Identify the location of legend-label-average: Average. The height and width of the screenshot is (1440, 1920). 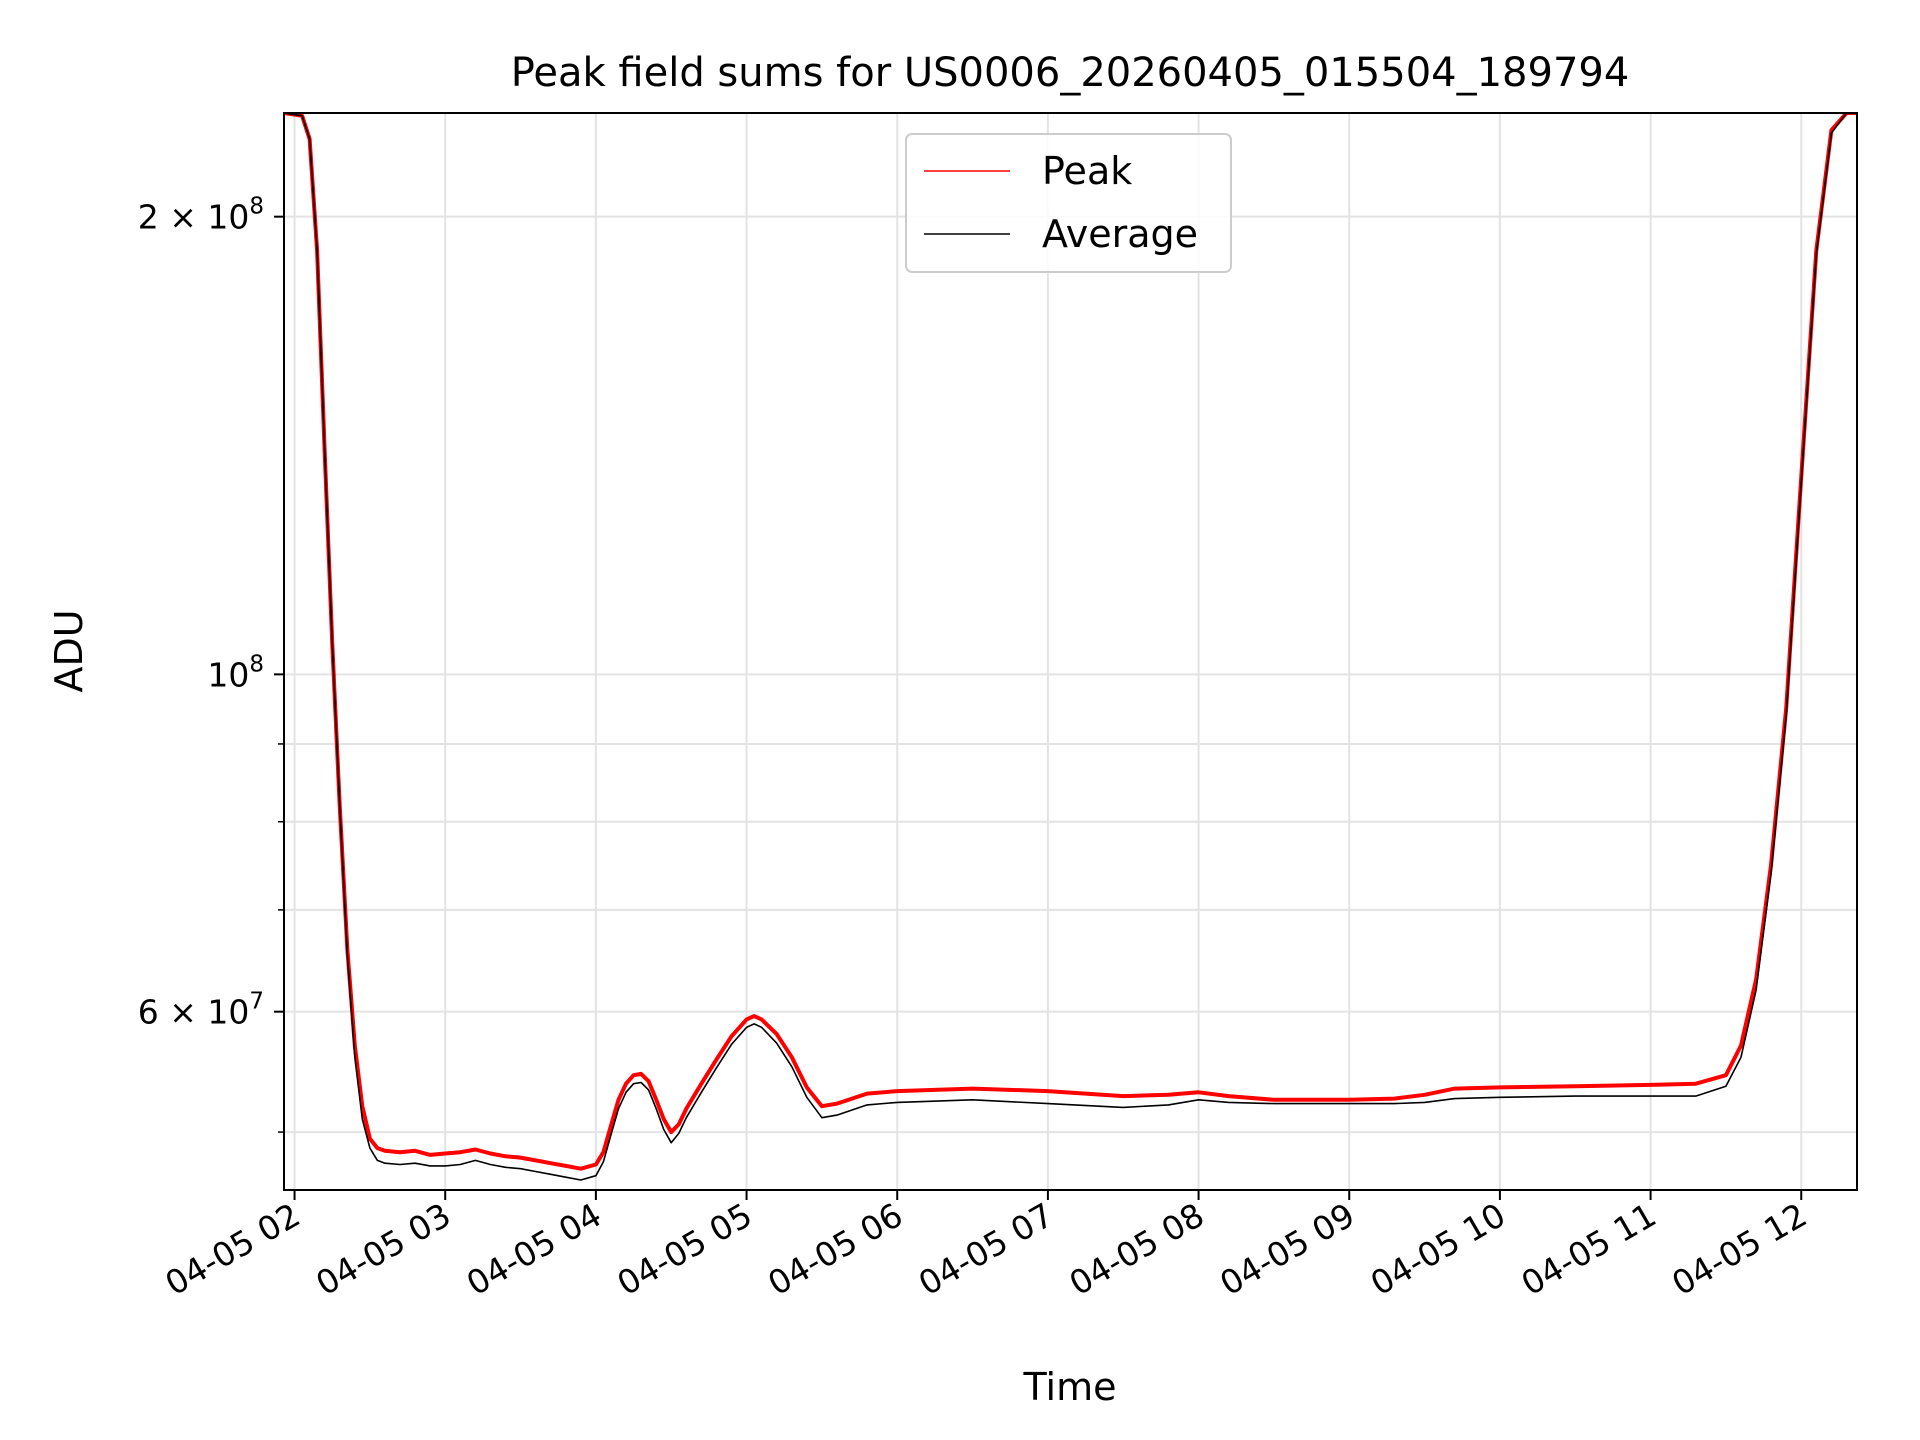
(1120, 234).